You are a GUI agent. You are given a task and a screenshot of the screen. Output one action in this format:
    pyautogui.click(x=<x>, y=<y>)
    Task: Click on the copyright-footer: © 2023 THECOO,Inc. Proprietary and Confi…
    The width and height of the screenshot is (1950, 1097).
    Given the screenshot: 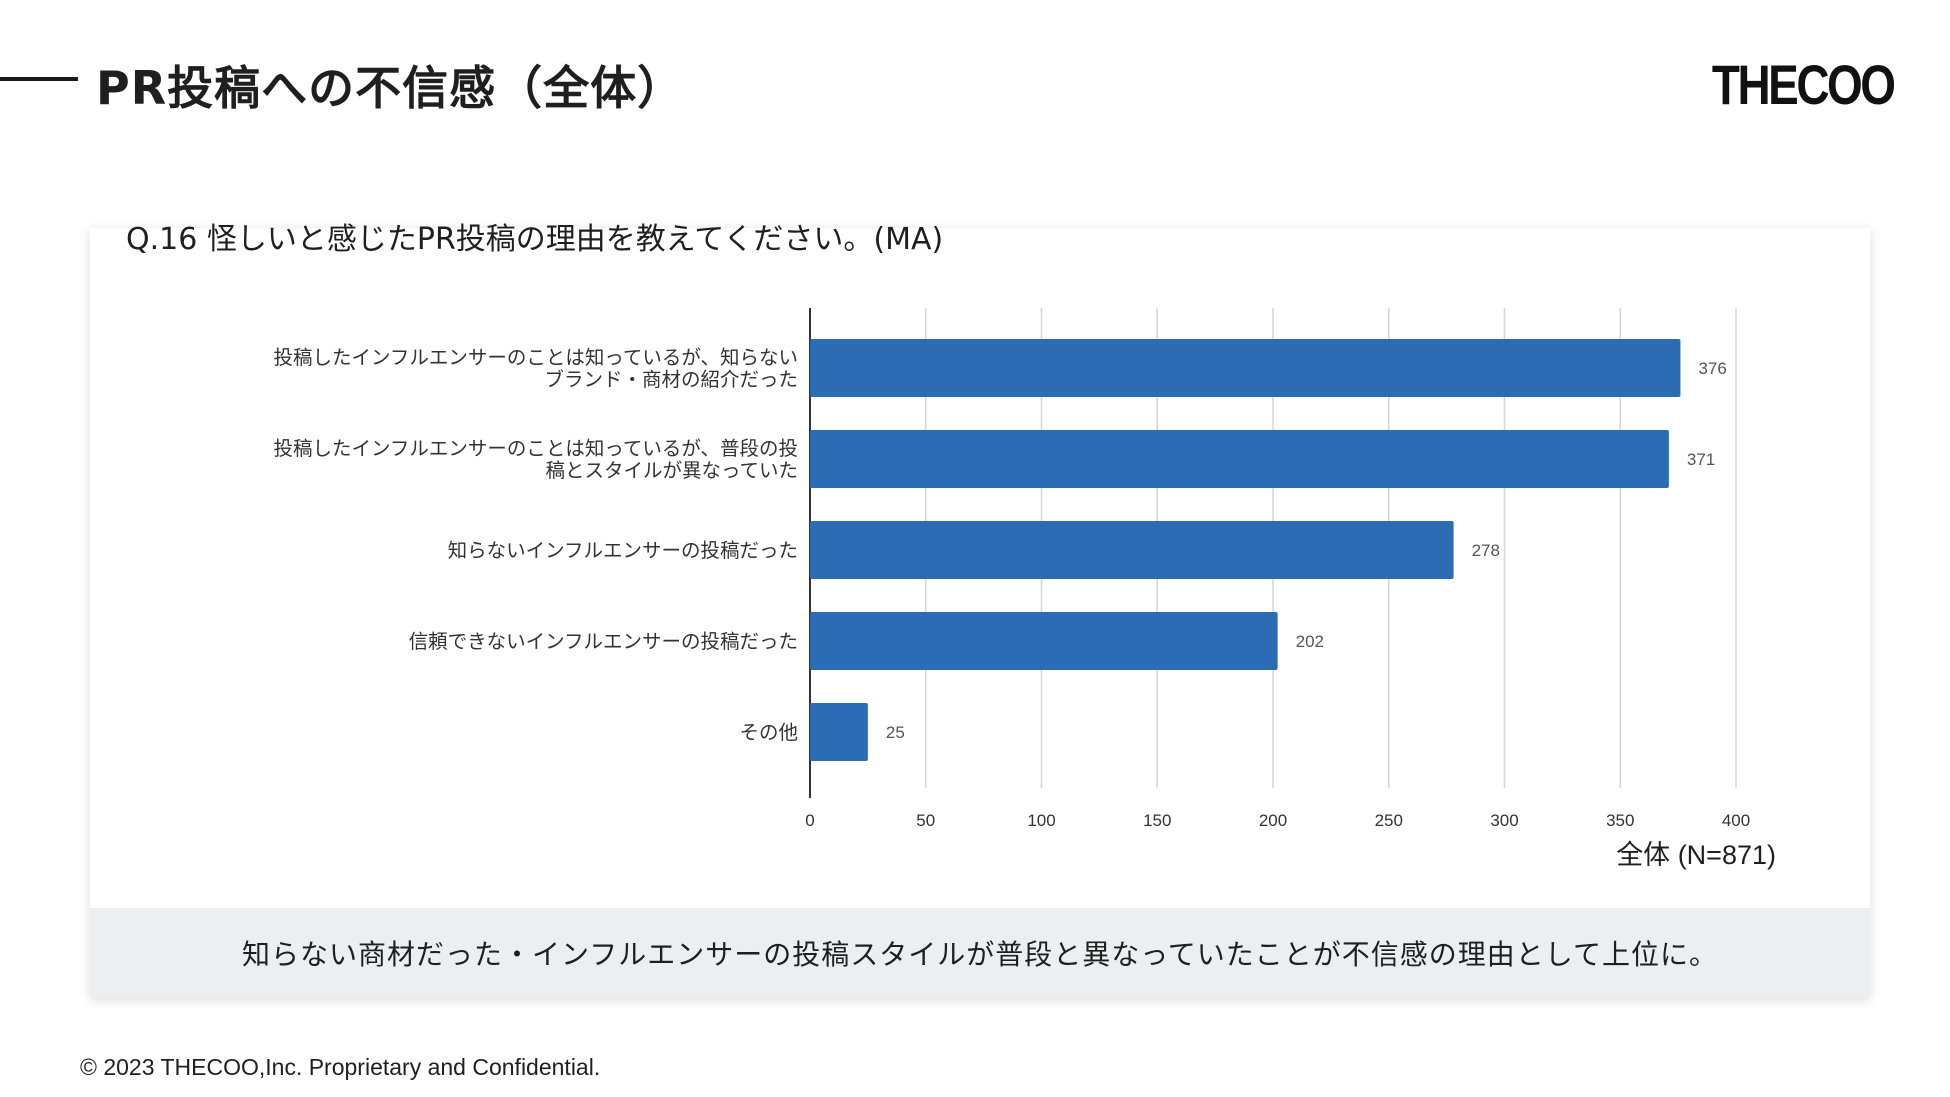 What is the action you would take?
    pyautogui.click(x=340, y=1067)
    